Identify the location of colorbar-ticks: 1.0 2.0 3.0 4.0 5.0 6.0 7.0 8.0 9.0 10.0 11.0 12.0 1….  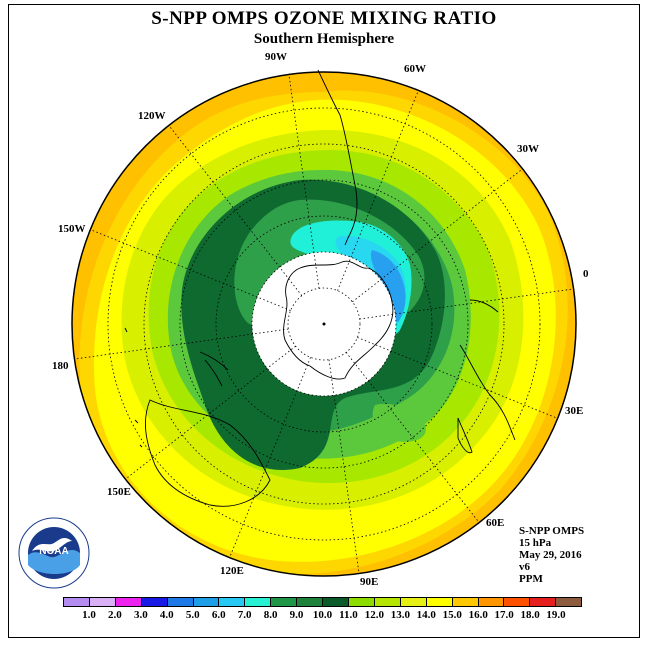
(324, 616).